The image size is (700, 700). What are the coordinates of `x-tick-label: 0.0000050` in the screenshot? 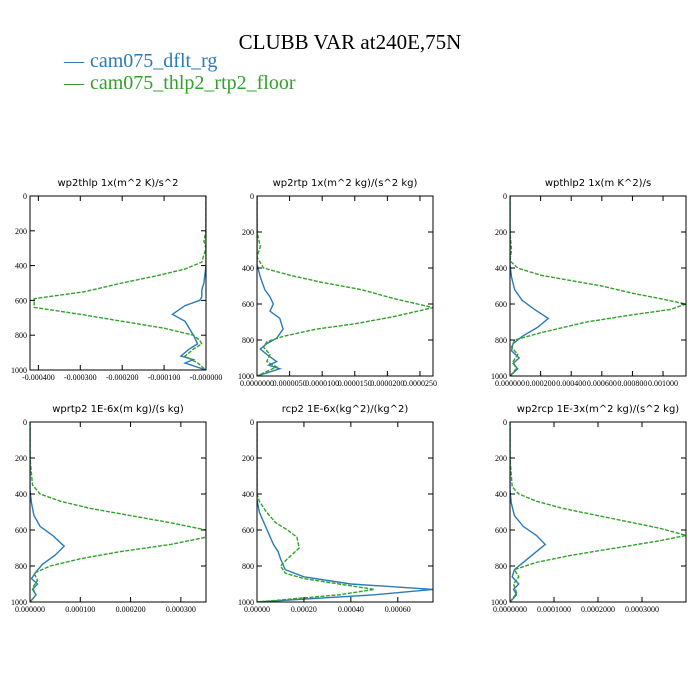 It's located at (290, 383).